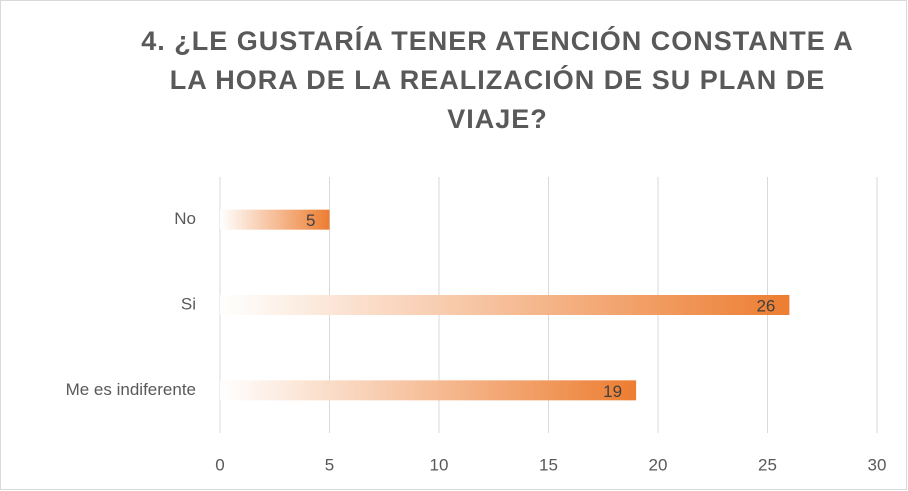 This screenshot has height=491, width=908. What do you see at coordinates (310, 220) in the screenshot?
I see `data-label: 5` at bounding box center [310, 220].